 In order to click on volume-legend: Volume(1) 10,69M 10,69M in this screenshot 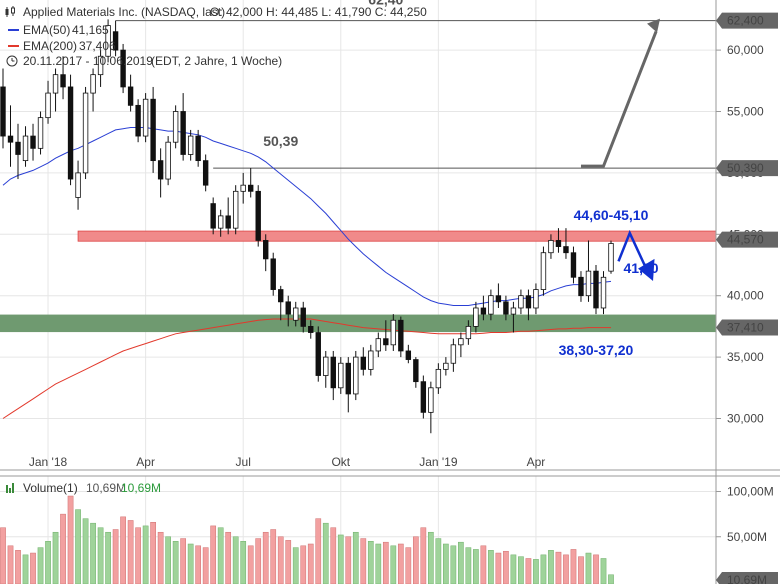, I will do `click(83, 488)`.